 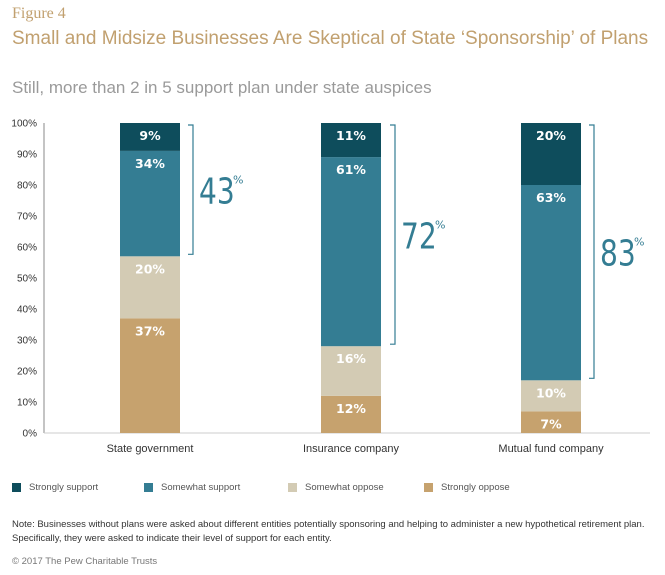 What do you see at coordinates (551, 392) in the screenshot?
I see `bar-value-label: 10%` at bounding box center [551, 392].